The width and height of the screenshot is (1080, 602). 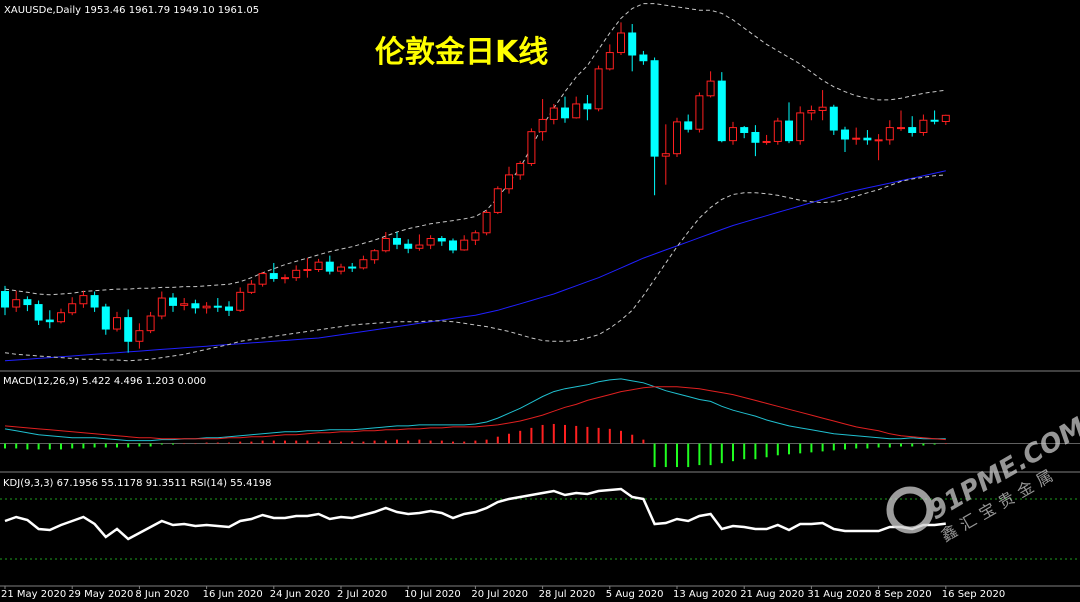 I want to click on x-tick-label: 5 Aug 2020, so click(x=635, y=594).